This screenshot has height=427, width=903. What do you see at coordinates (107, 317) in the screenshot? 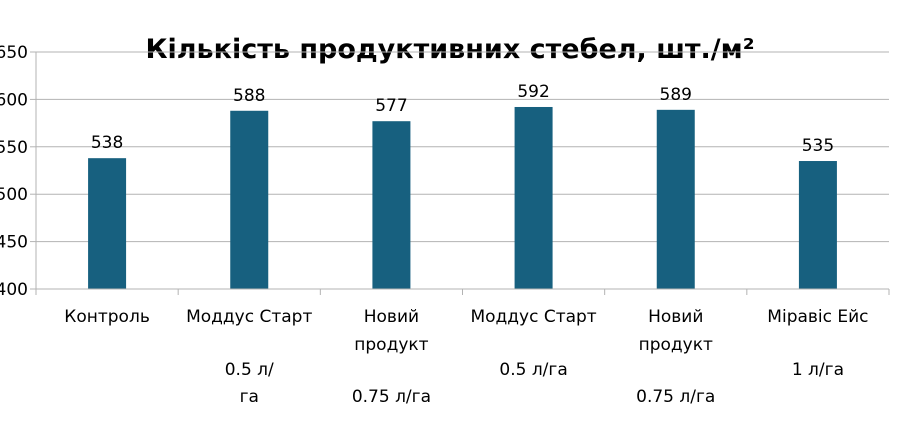
I see `category-label: Контроль` at bounding box center [107, 317].